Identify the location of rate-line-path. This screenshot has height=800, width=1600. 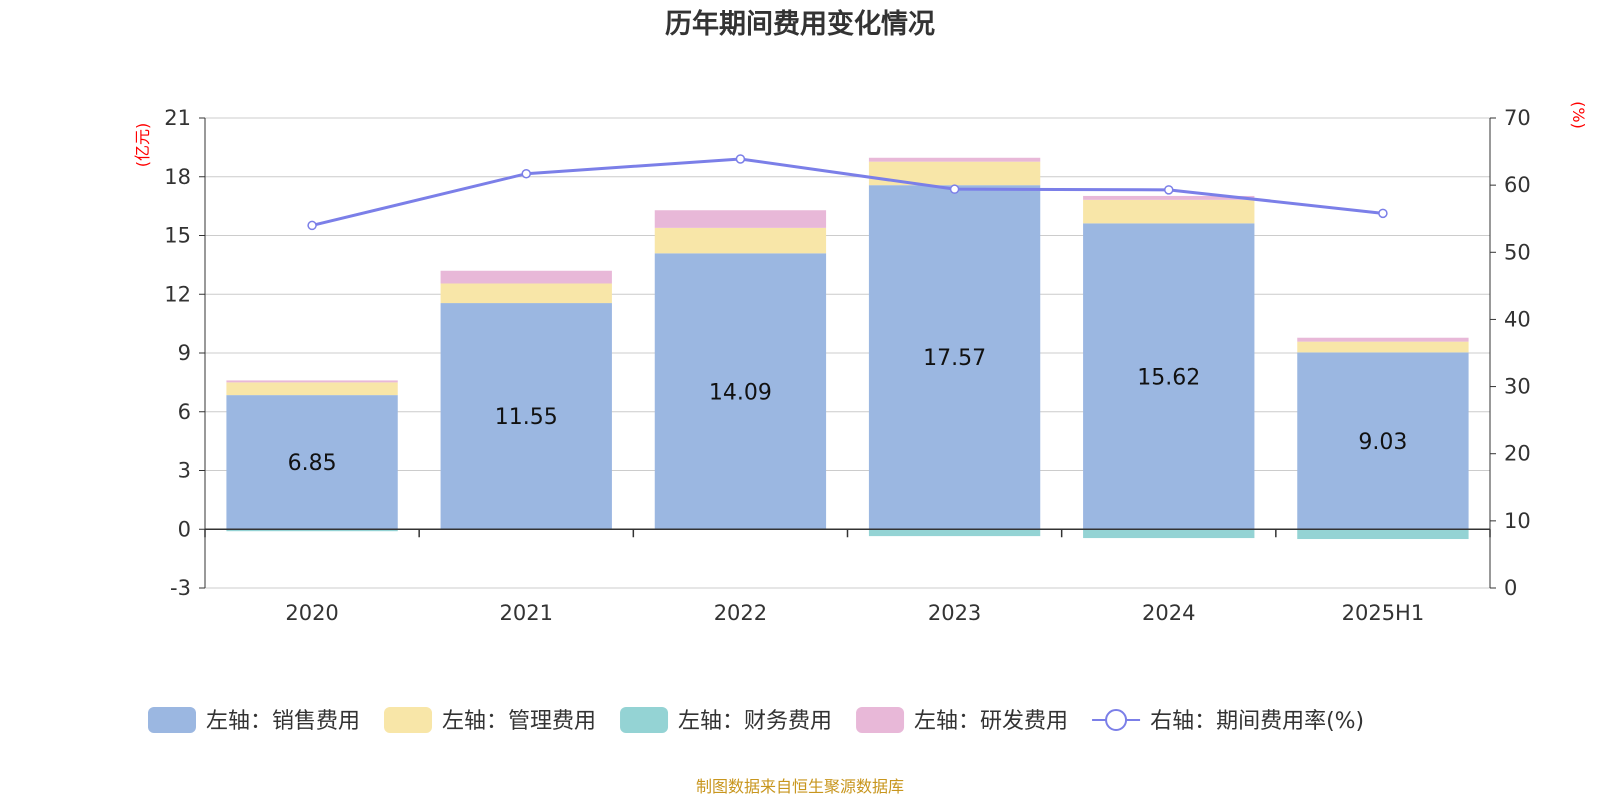
(847, 192).